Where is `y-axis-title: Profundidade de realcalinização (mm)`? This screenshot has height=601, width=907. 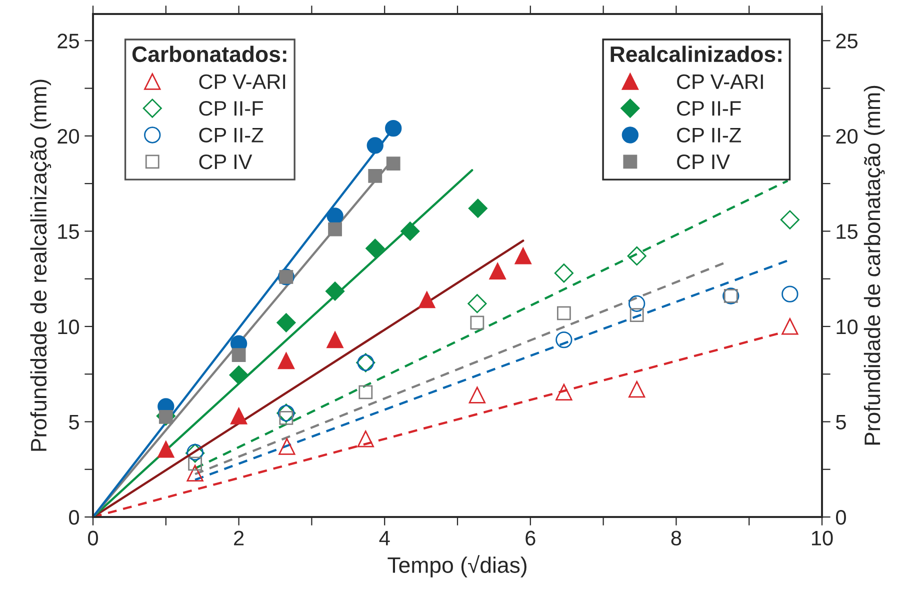 y-axis-title: Profundidade de realcalinização (mm) is located at coordinates (41, 265).